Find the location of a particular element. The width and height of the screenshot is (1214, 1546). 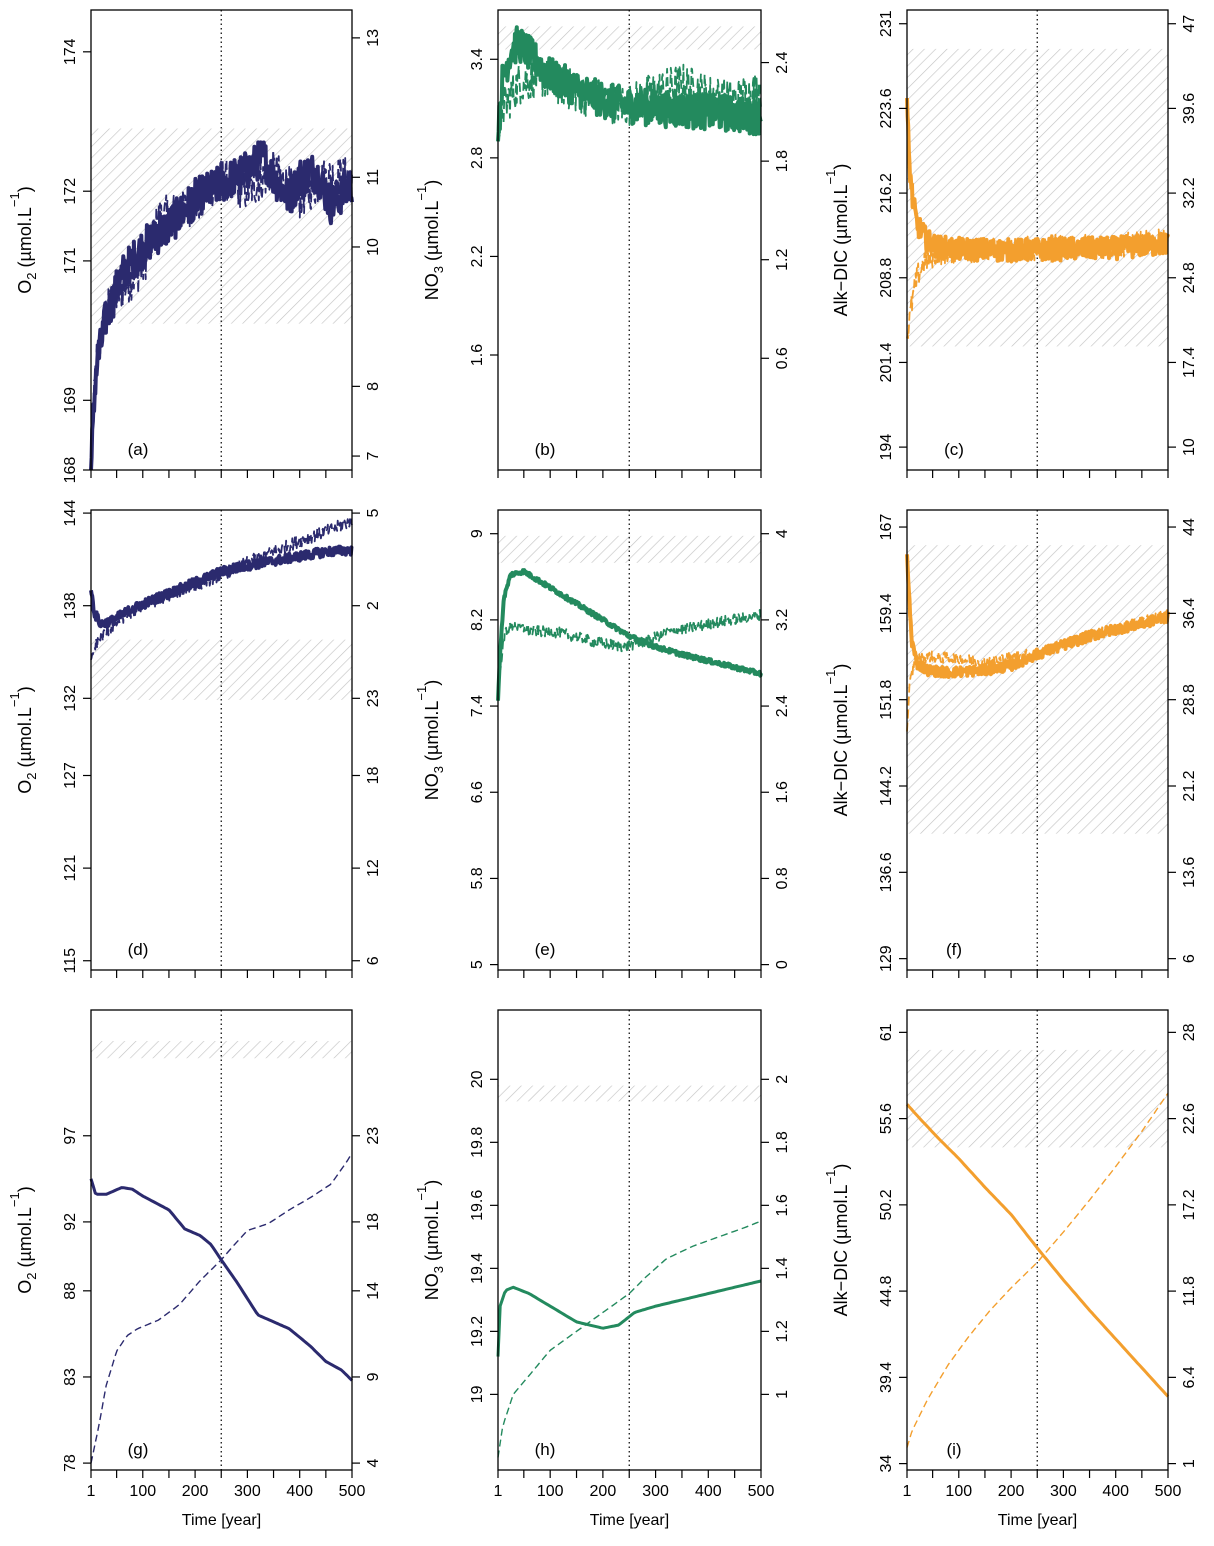

right-tick-label: 0.6 is located at coordinates (782, 358).